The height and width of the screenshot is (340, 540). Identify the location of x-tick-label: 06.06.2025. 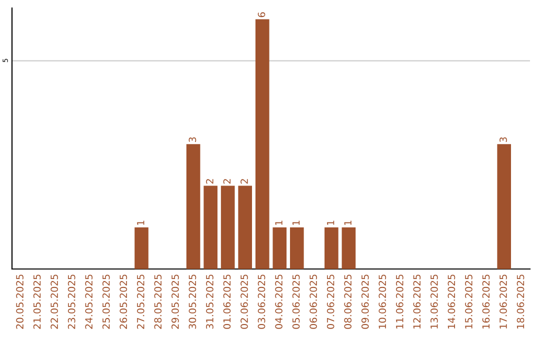
(313, 301).